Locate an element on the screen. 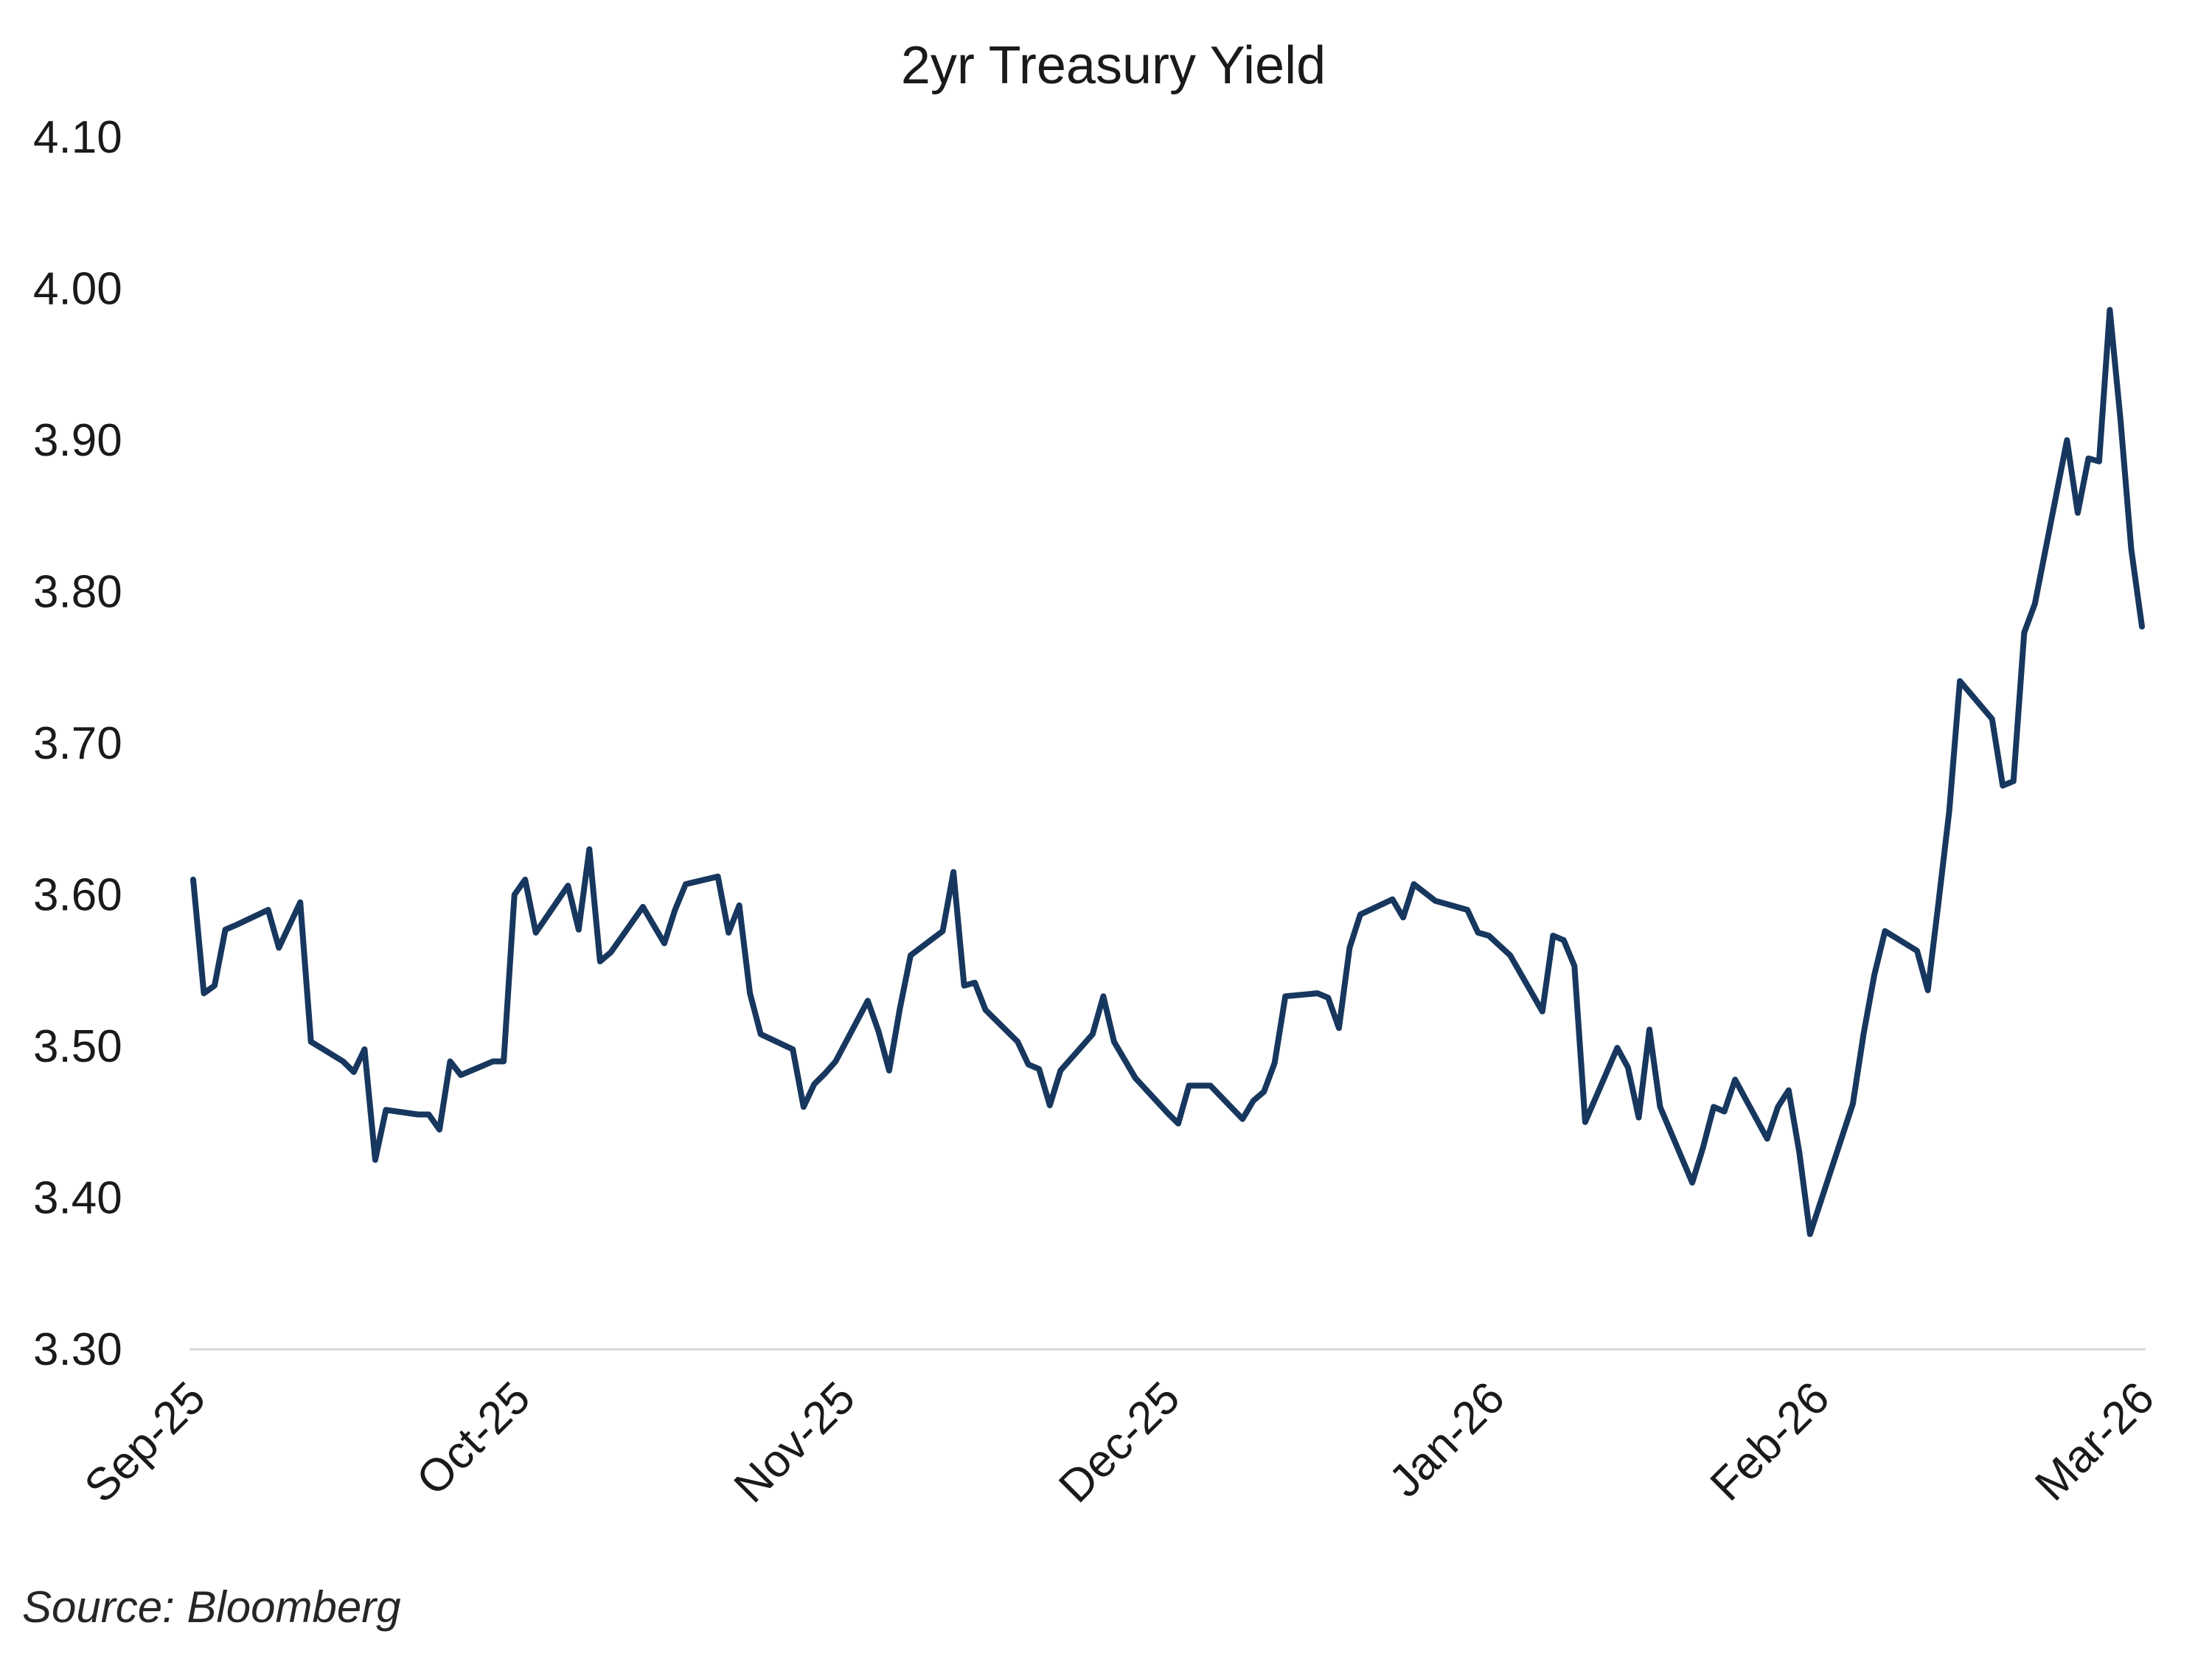 This screenshot has height=1659, width=2212. y-tick-label: 3.50 is located at coordinates (77, 1046).